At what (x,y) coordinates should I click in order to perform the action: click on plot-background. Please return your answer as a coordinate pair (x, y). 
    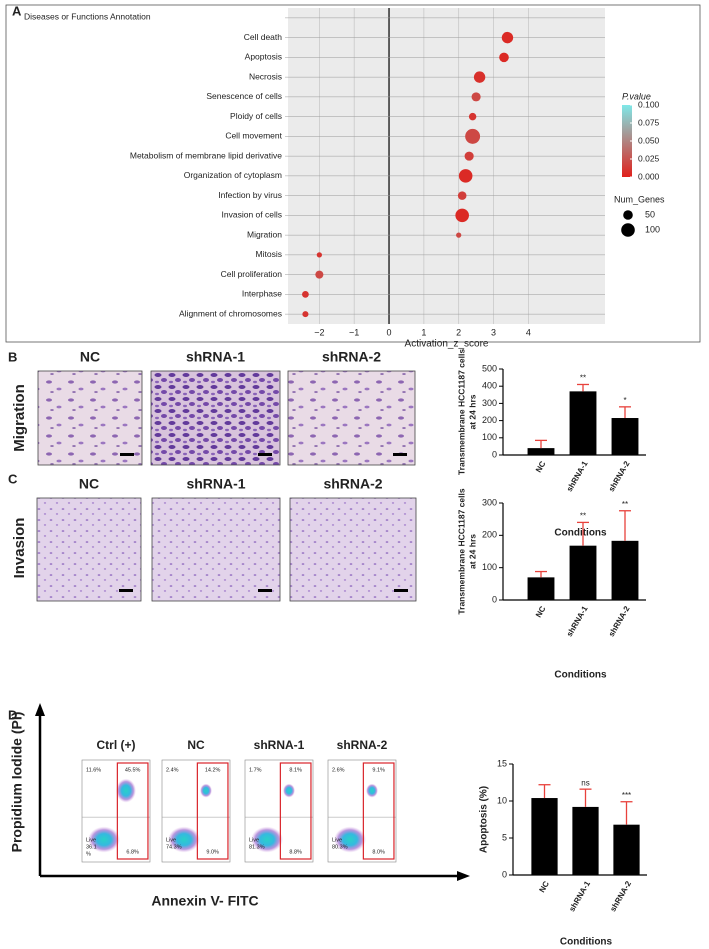
    Looking at the image, I should click on (446, 166).